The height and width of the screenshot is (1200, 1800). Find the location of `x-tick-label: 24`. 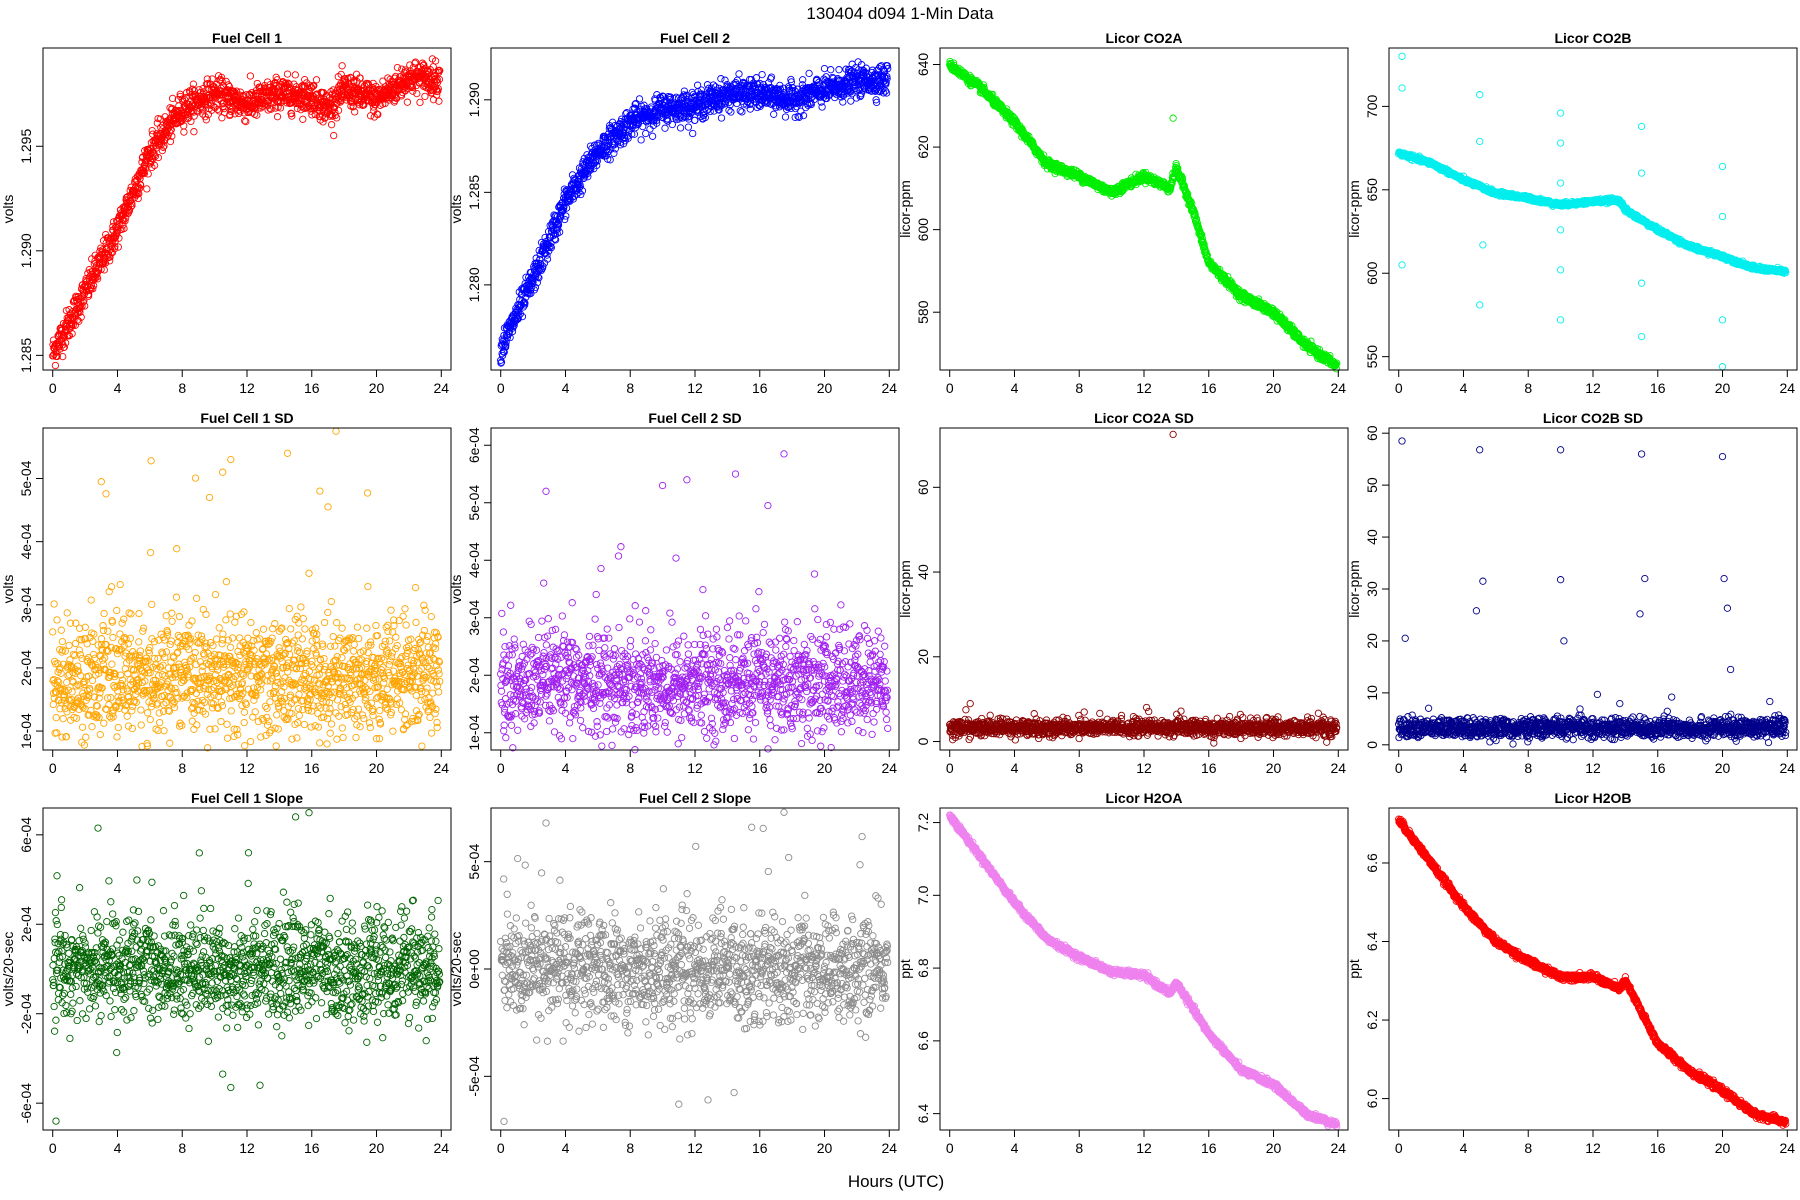

x-tick-label: 24 is located at coordinates (441, 388).